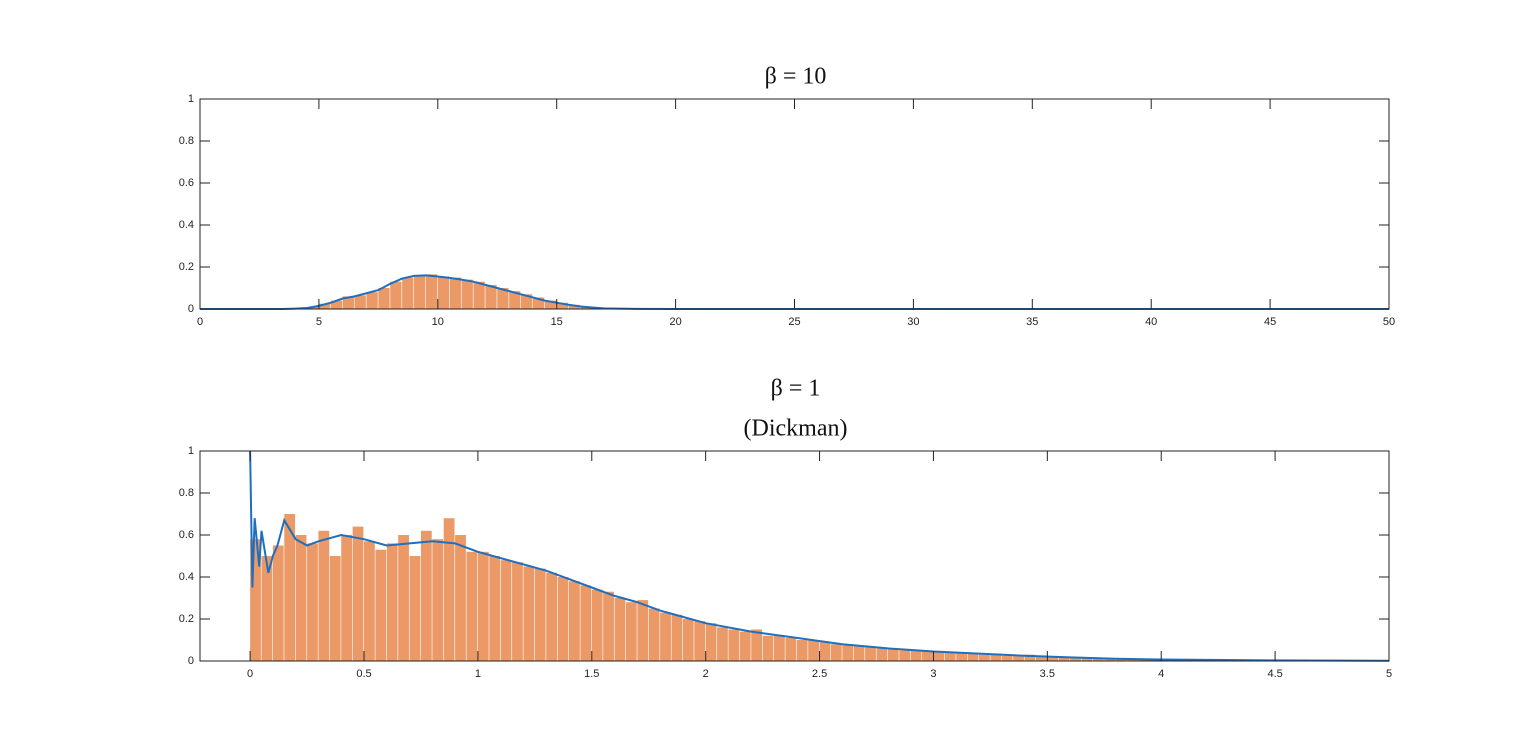 Image resolution: width=1536 pixels, height=744 pixels. What do you see at coordinates (913, 322) in the screenshot?
I see `x-tick-label: 30` at bounding box center [913, 322].